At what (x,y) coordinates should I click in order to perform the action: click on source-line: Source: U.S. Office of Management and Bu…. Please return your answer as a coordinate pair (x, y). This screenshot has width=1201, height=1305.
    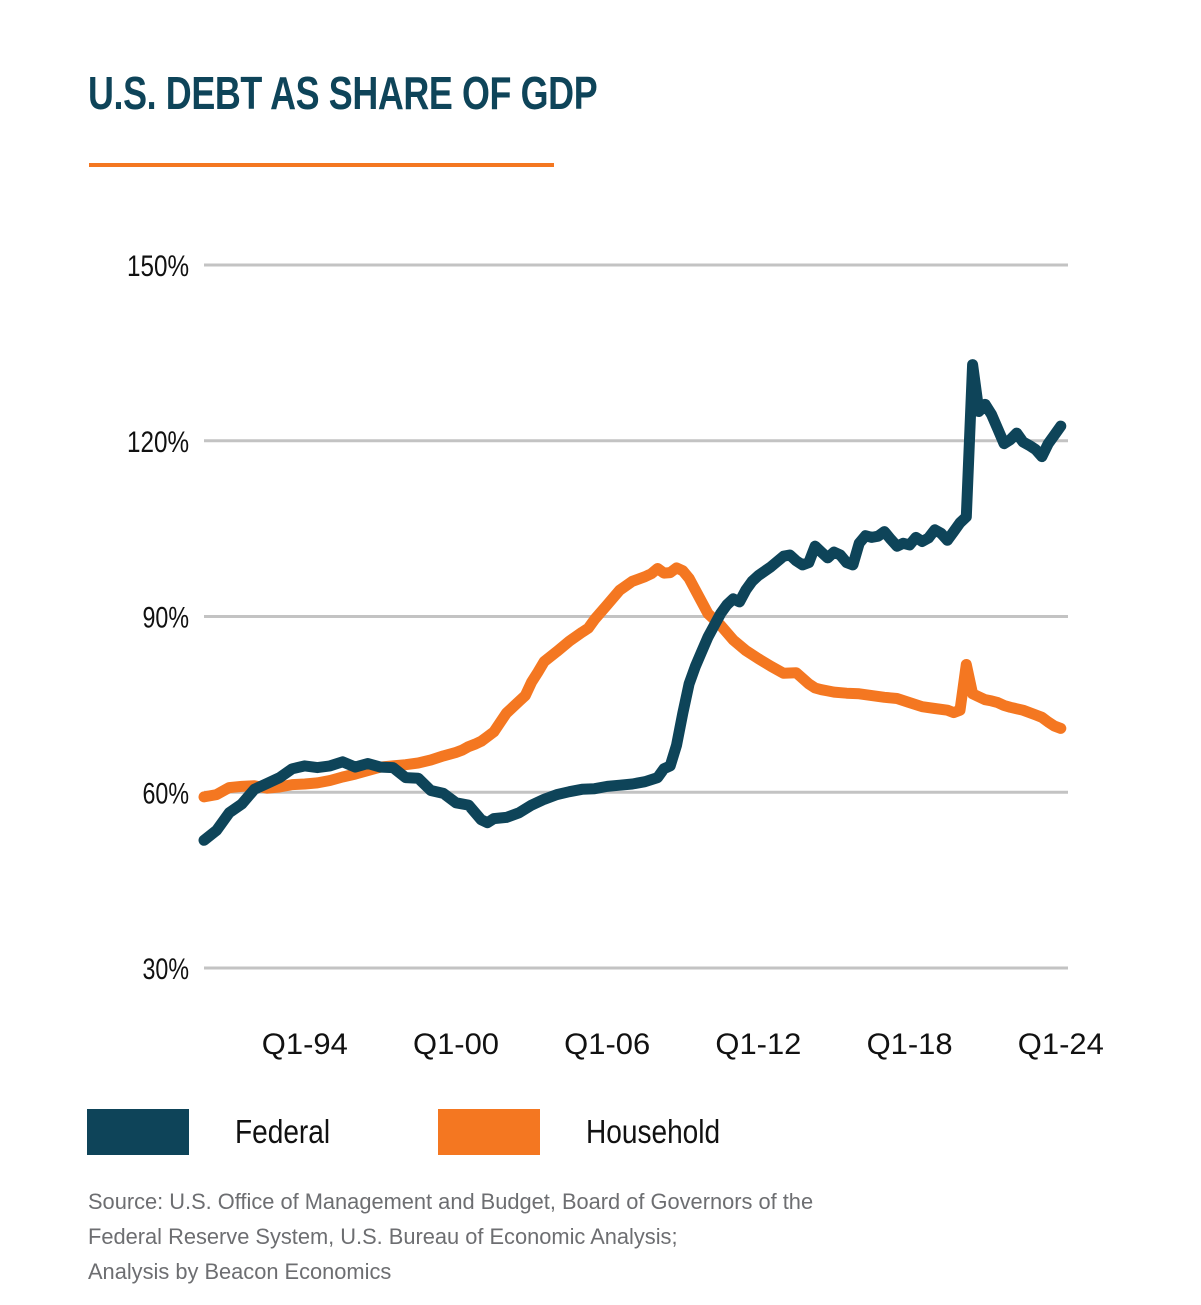
    Looking at the image, I should click on (451, 1201).